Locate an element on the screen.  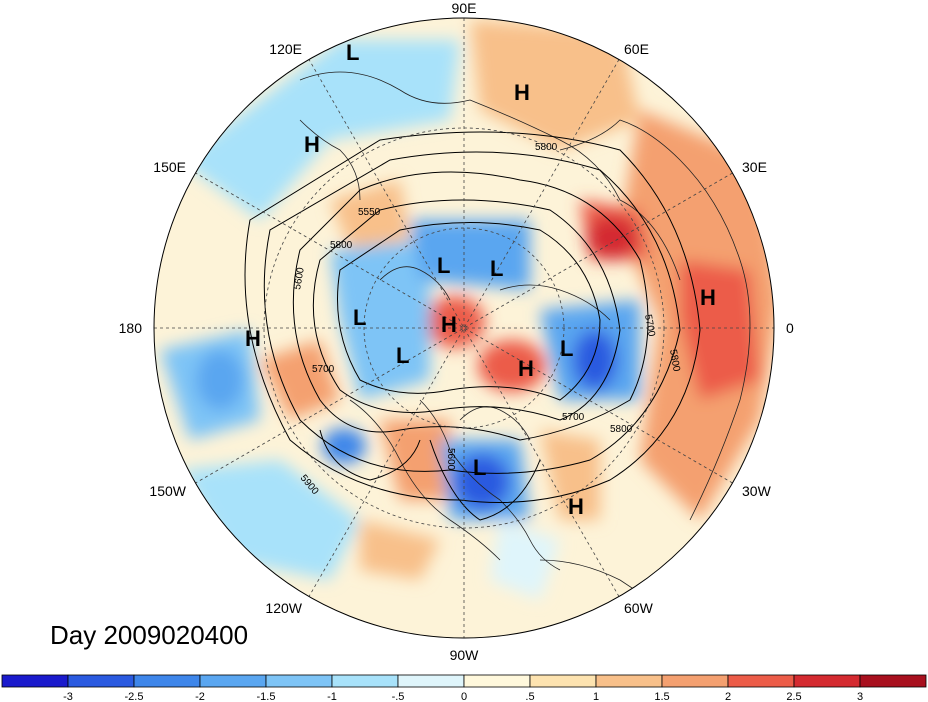
map-title: Day 2009020400 is located at coordinates (149, 635).